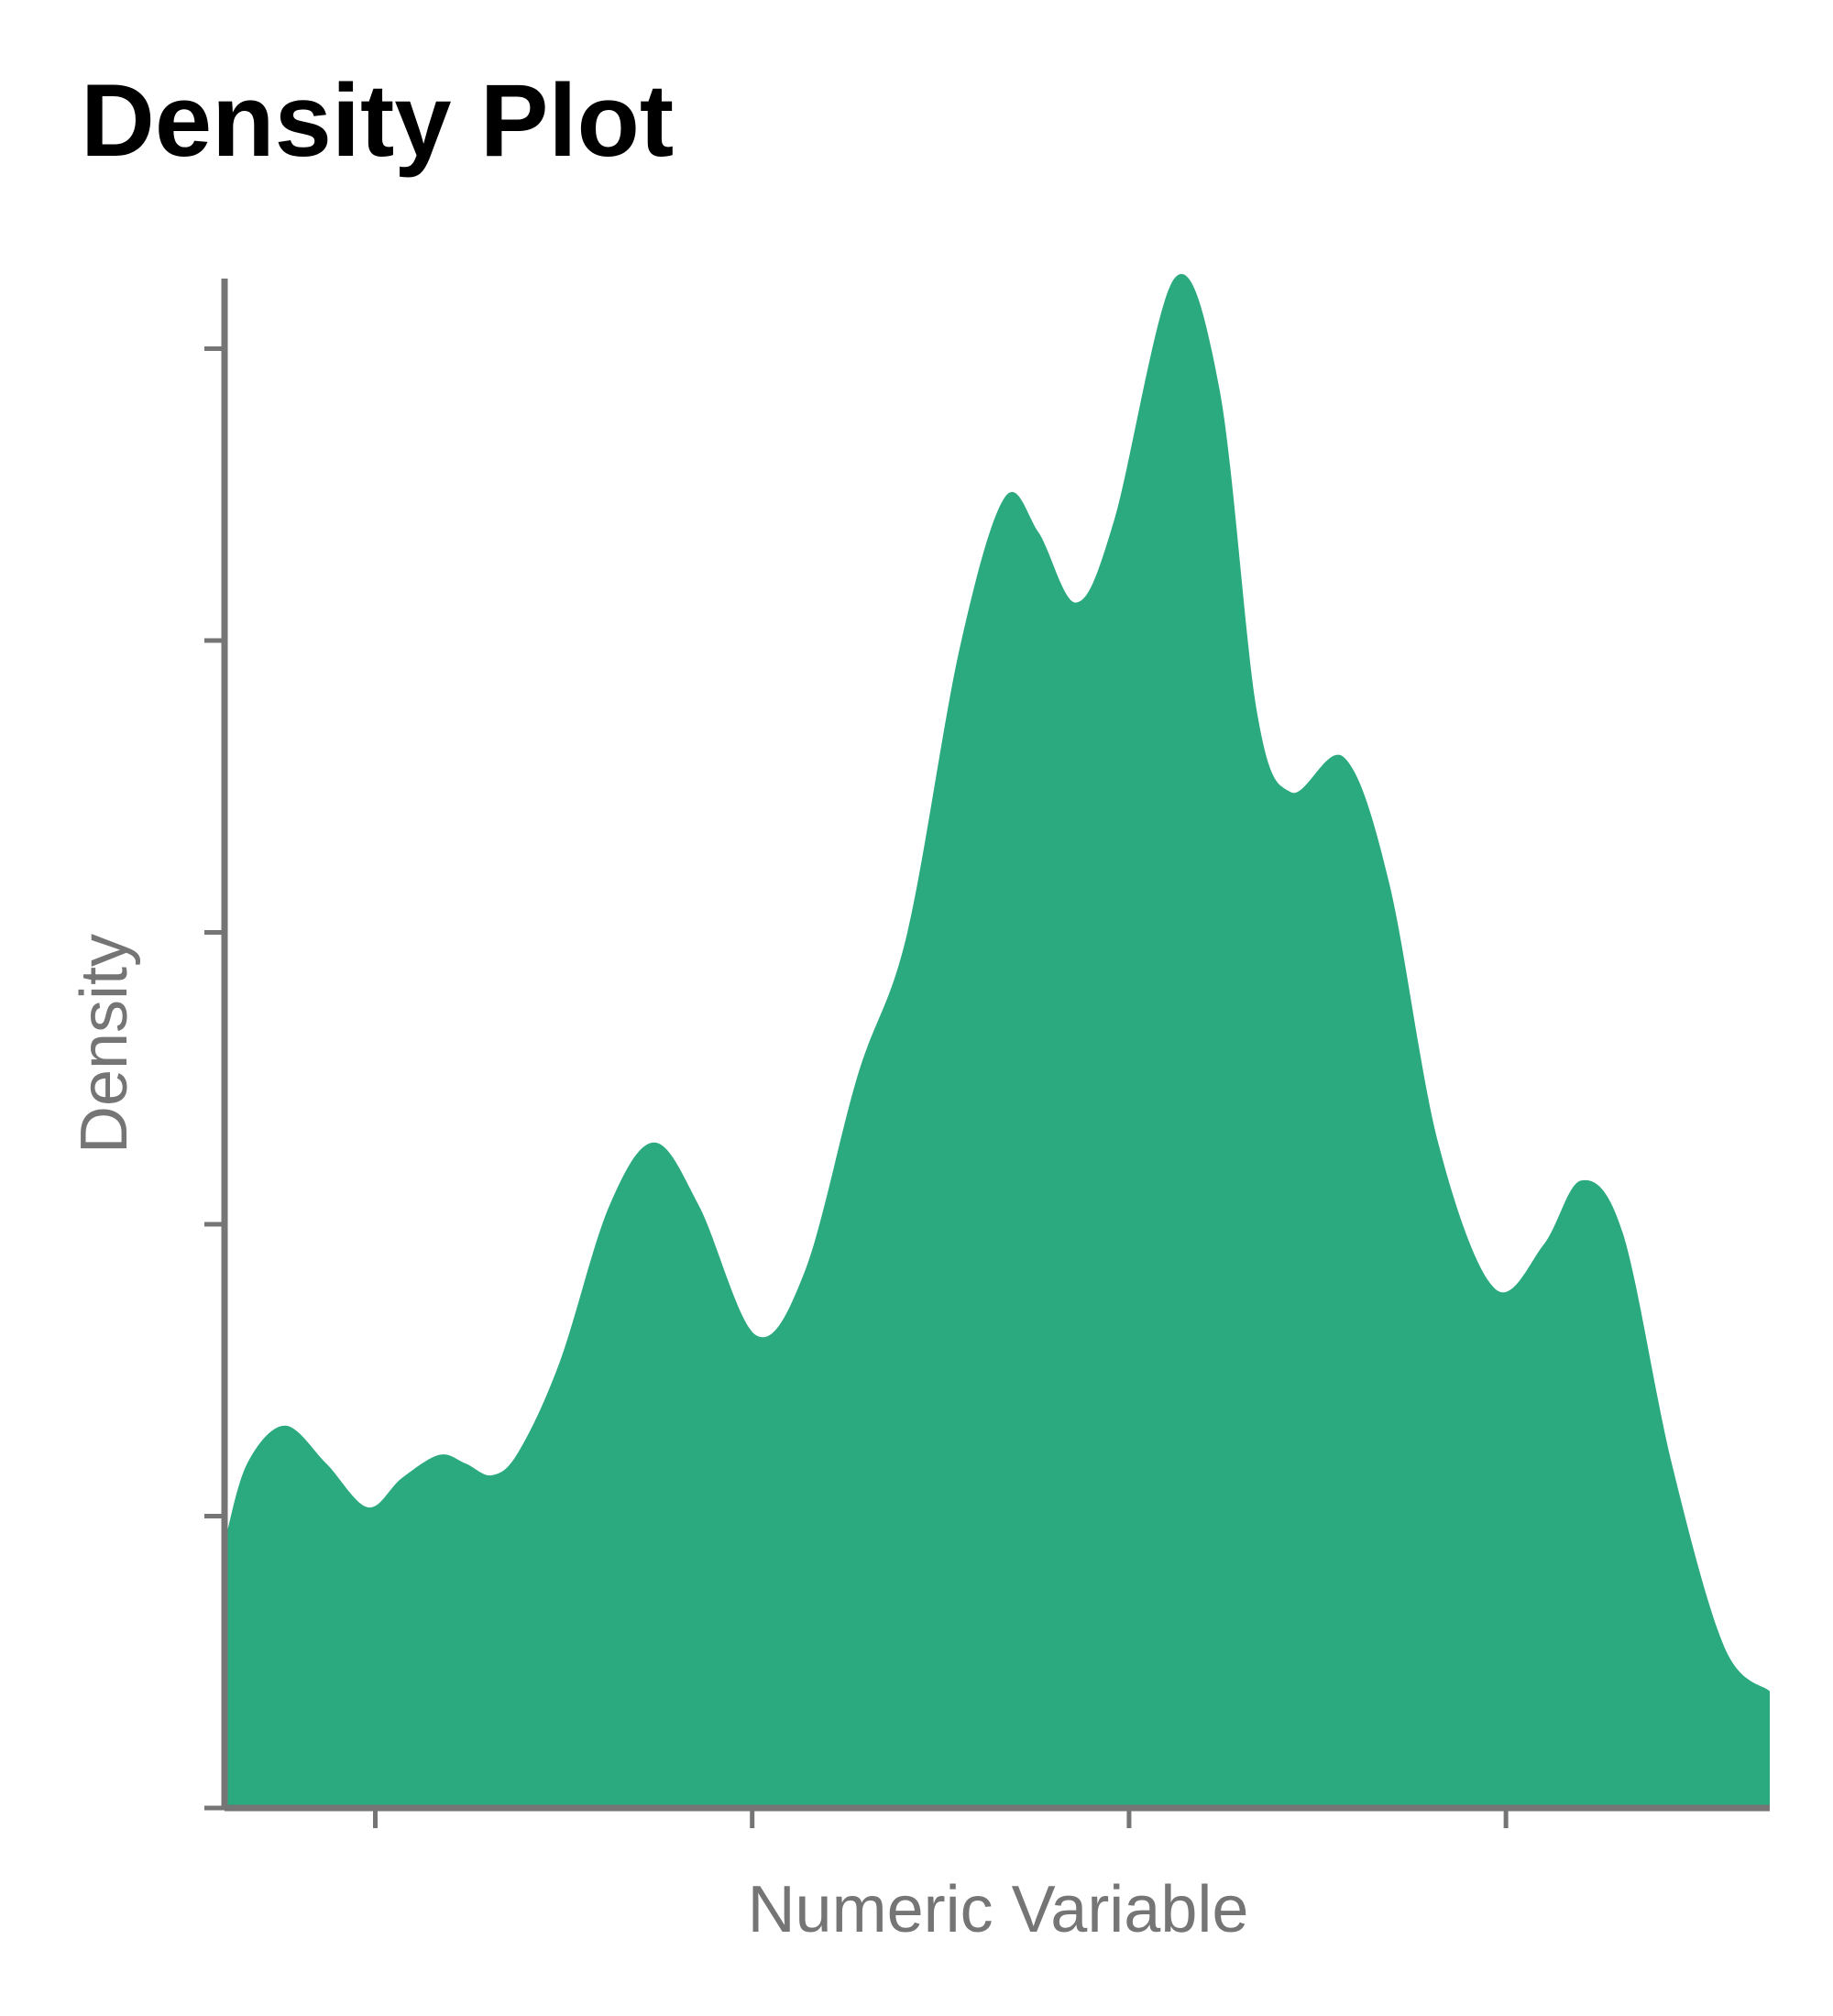  I want to click on chart-title: Density Plot, so click(377, 120).